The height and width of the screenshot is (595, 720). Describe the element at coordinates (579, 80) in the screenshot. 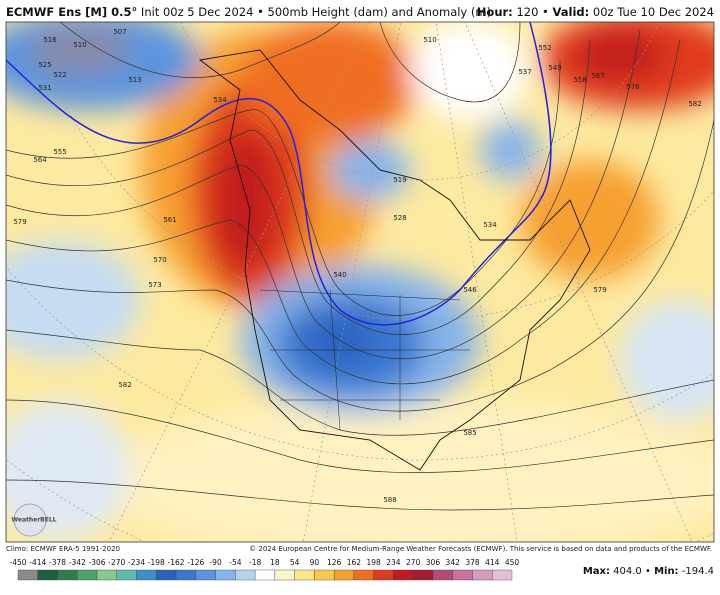

I see `contour-label: 558` at that location.